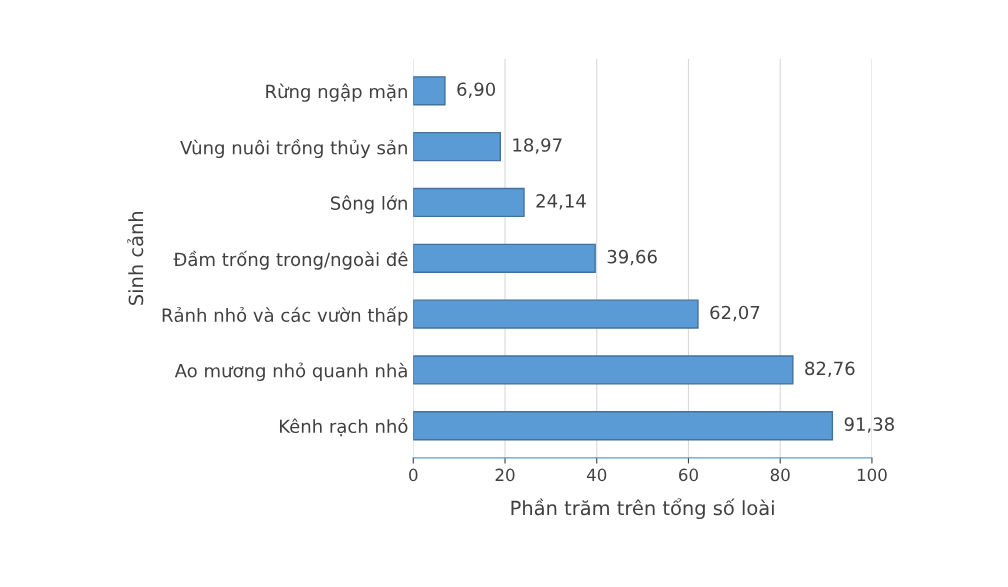  Describe the element at coordinates (285, 316) in the screenshot. I see `y-tick-label: Rảnh nhỏ và các vườn thấp` at that location.